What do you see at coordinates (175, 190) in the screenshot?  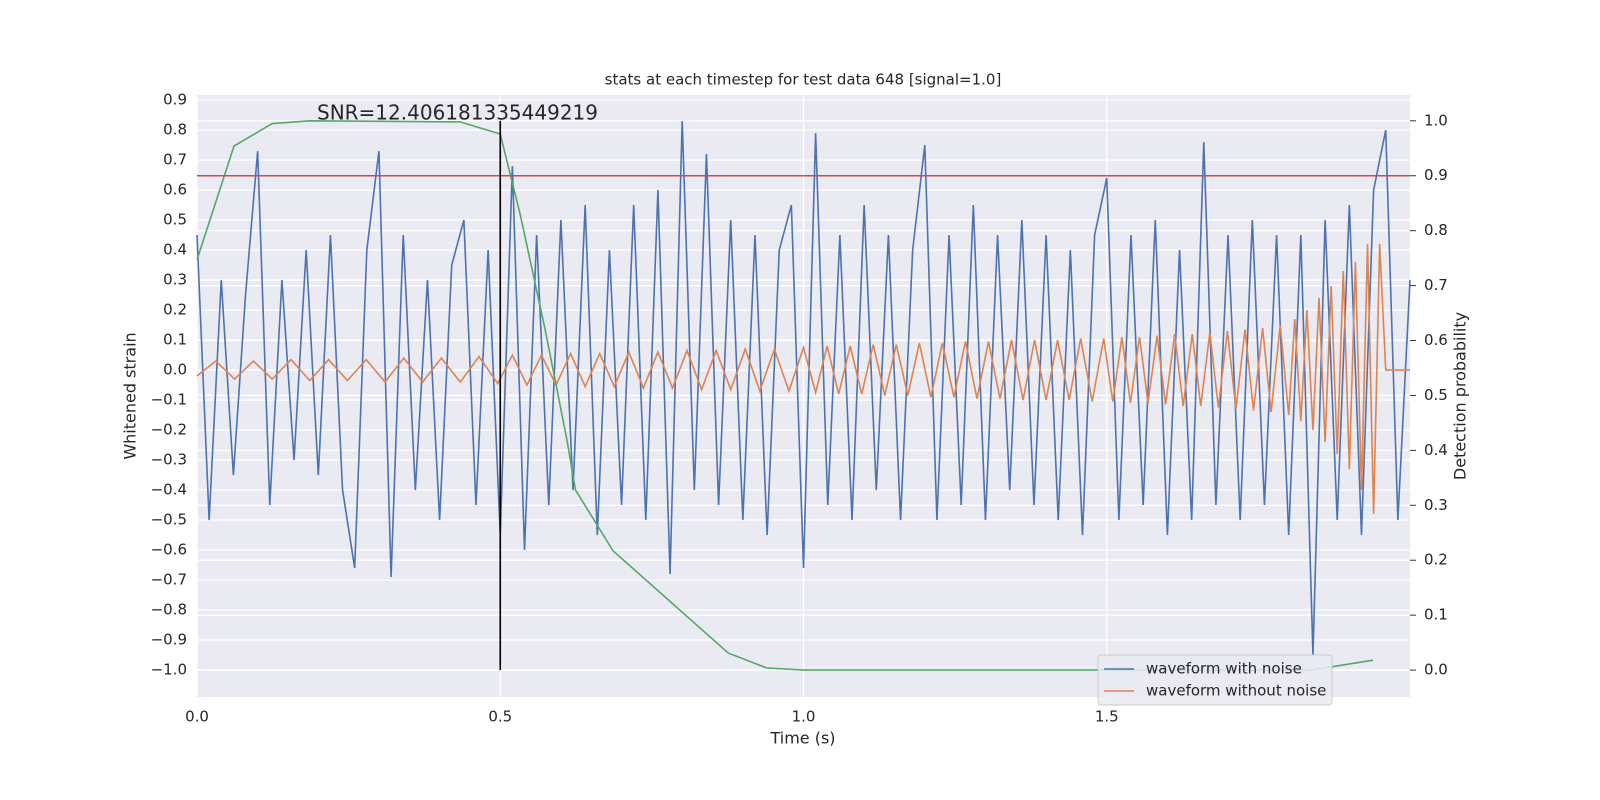 I see `y-tick-label: 0.6` at bounding box center [175, 190].